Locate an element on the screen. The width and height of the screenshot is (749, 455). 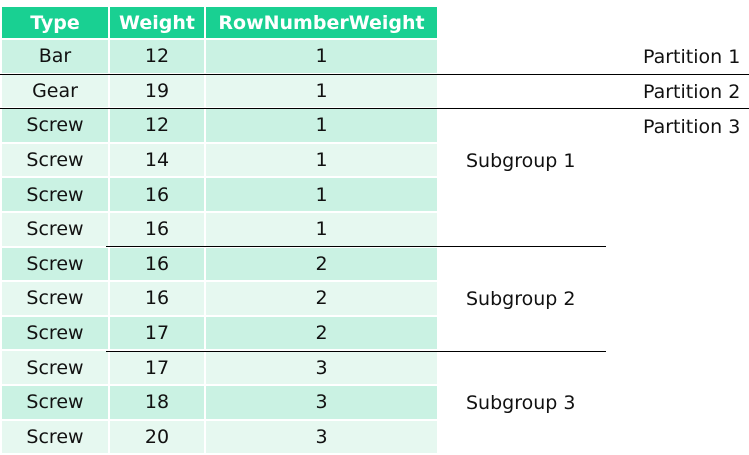
cell-weight: 19 is located at coordinates (157, 91).